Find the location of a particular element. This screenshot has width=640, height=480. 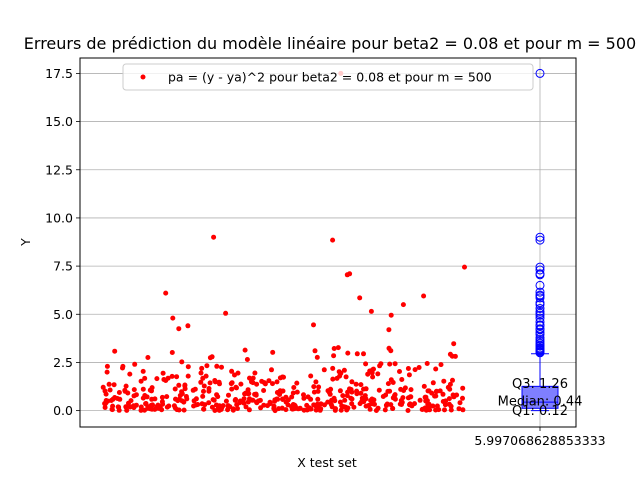

y-axis: 0.0 2.5 5.0 7.5 10.0 12.5 15.0 17.5 is located at coordinates (62, 242).